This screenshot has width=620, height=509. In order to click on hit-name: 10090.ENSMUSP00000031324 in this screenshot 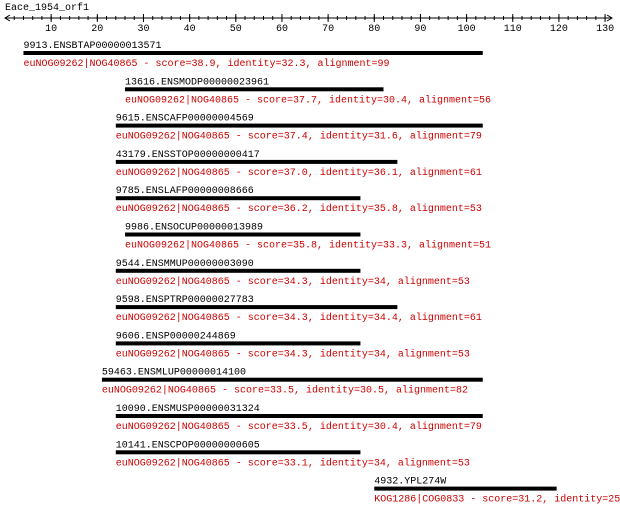, I will do `click(188, 409)`.